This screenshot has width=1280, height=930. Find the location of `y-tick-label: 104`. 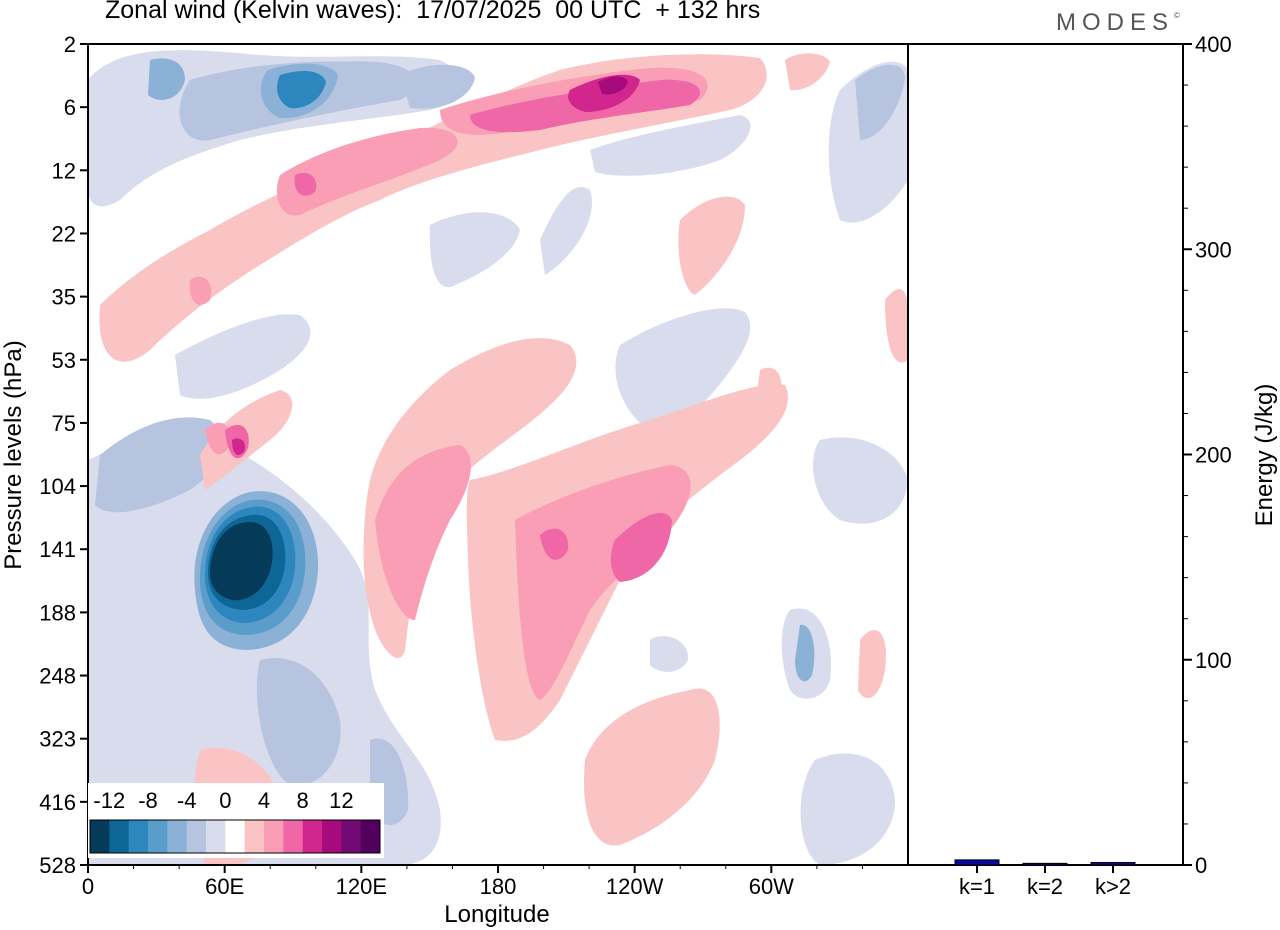

y-tick-label: 104 is located at coordinates (57, 486).